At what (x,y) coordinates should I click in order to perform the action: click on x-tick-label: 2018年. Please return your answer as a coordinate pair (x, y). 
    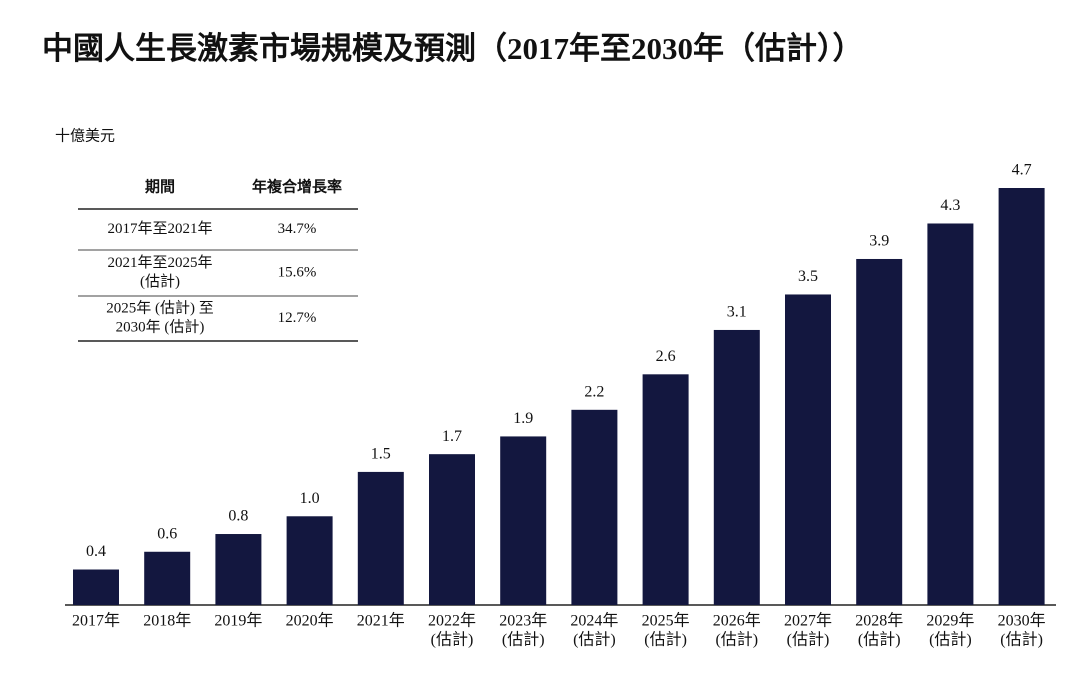
    Looking at the image, I should click on (167, 621).